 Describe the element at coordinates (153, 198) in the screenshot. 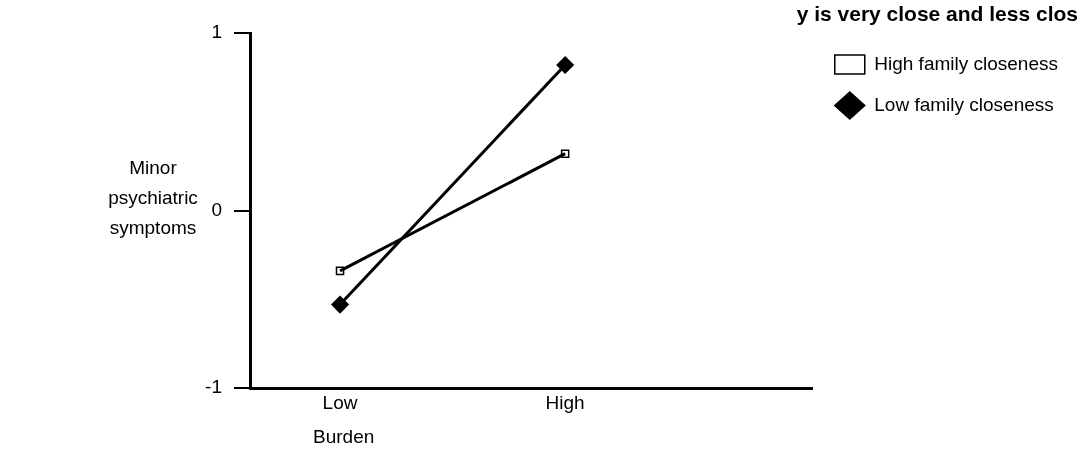

I see `y-axis-title: Minor psychiatric symptoms` at that location.